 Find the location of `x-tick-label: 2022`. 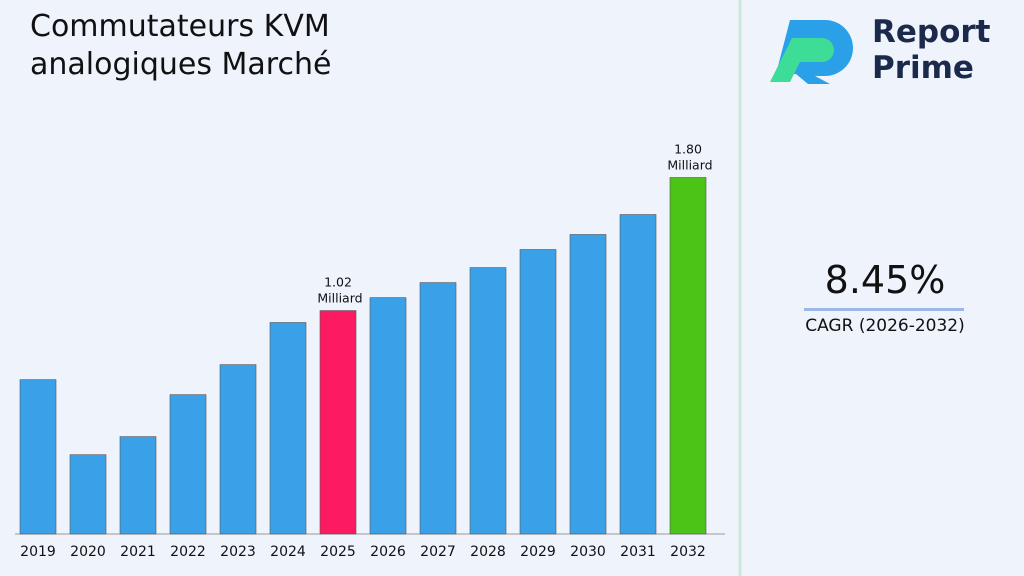

x-tick-label: 2022 is located at coordinates (188, 552).